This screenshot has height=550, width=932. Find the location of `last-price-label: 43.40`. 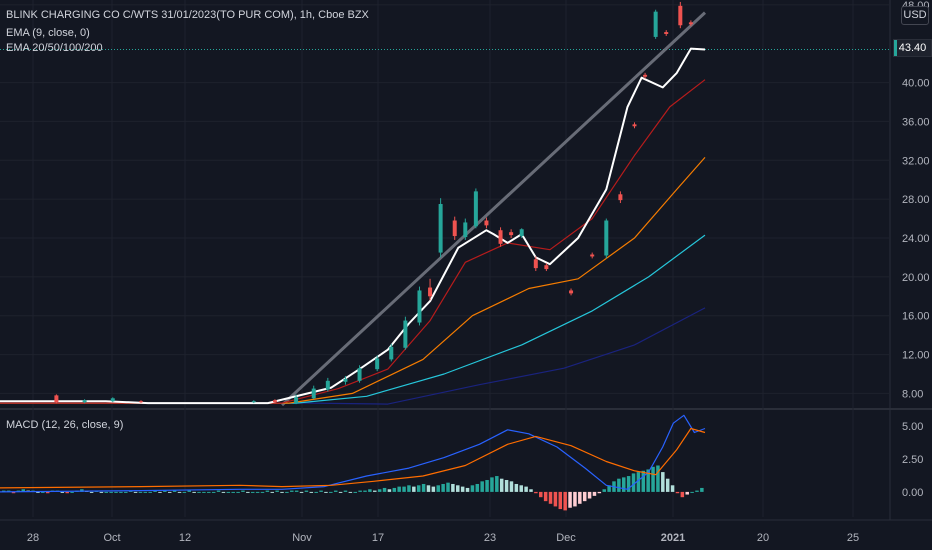

last-price-label: 43.40 is located at coordinates (912, 48).